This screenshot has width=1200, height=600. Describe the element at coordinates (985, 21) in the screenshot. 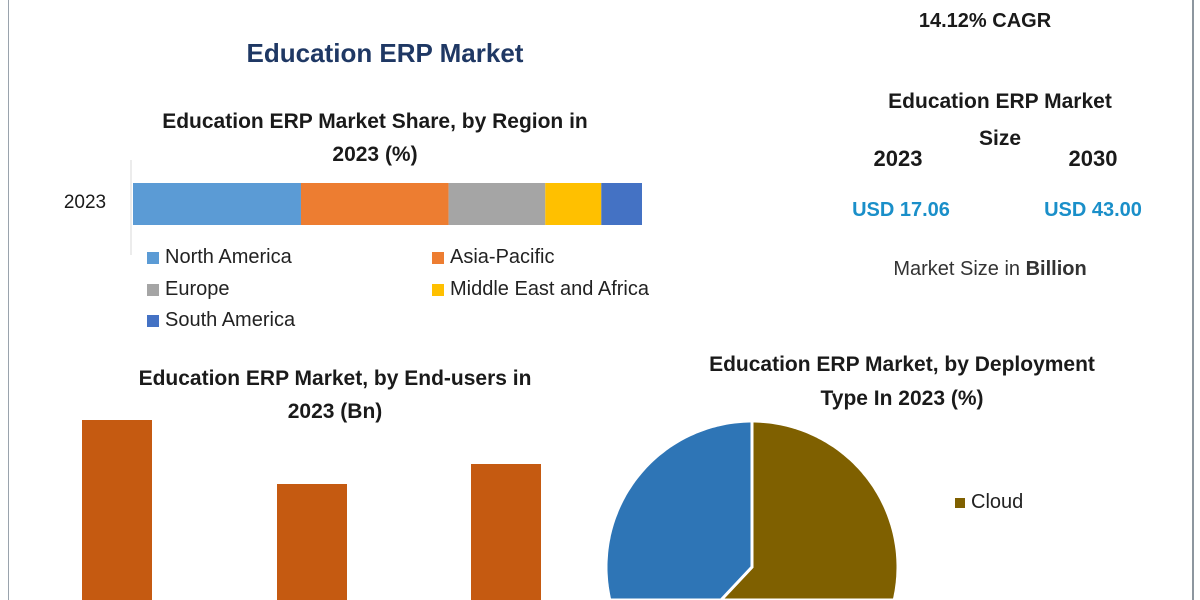

I see `cagr-label: 14.12% CAGR` at that location.